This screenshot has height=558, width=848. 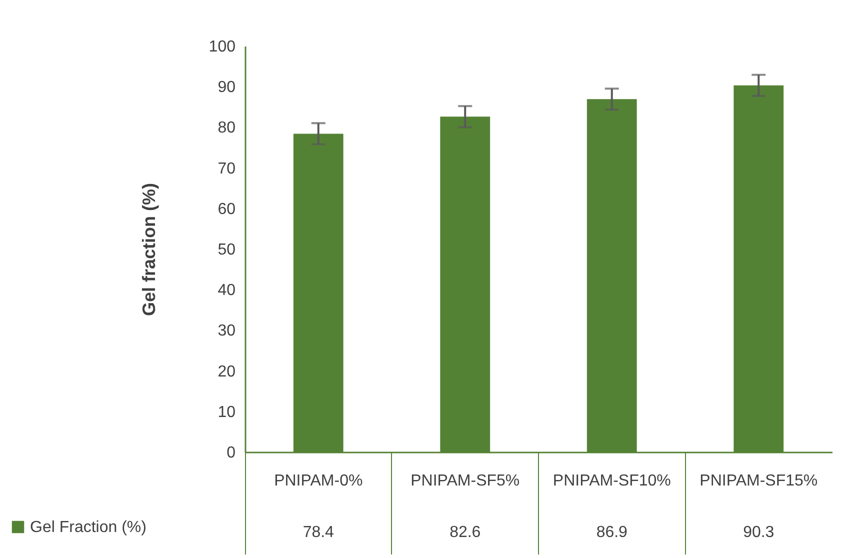 What do you see at coordinates (227, 209) in the screenshot?
I see `y-tick-label: 60` at bounding box center [227, 209].